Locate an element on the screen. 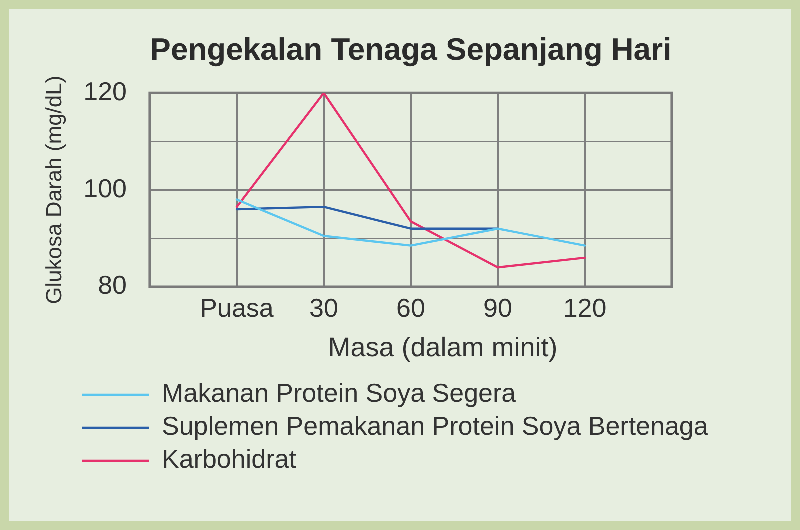 This screenshot has height=530, width=800. x-tick-label: 30 is located at coordinates (324, 307).